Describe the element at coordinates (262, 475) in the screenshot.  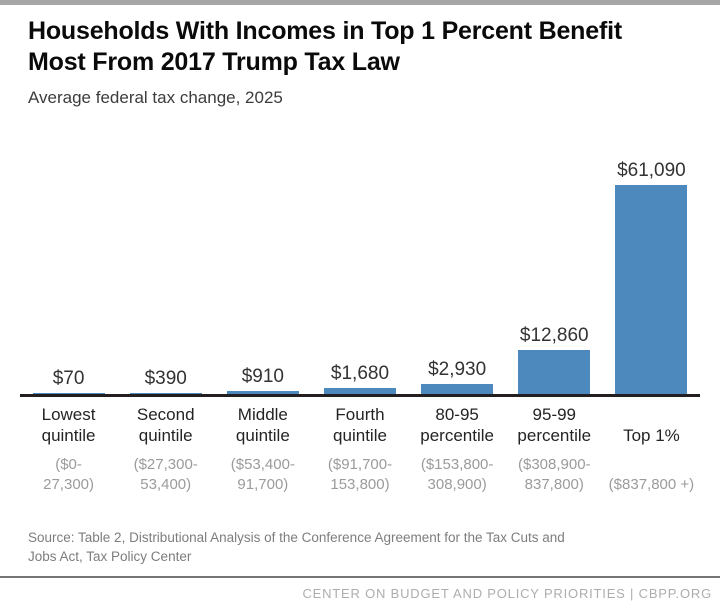
I see `income-range-label: ($53,400- 91,700)` at that location.